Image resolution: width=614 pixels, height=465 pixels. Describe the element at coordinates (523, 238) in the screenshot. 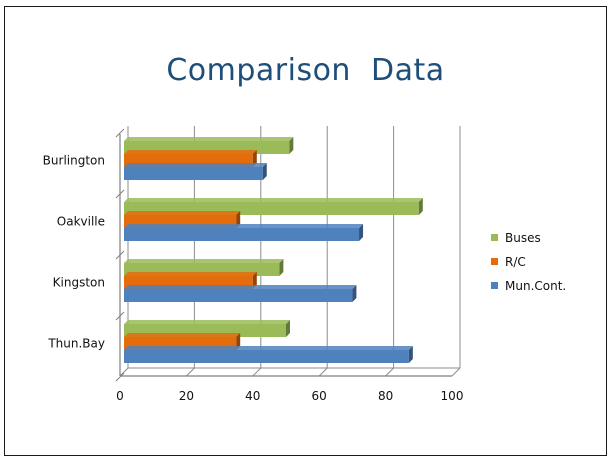

I see `legend-label: Buses` at that location.